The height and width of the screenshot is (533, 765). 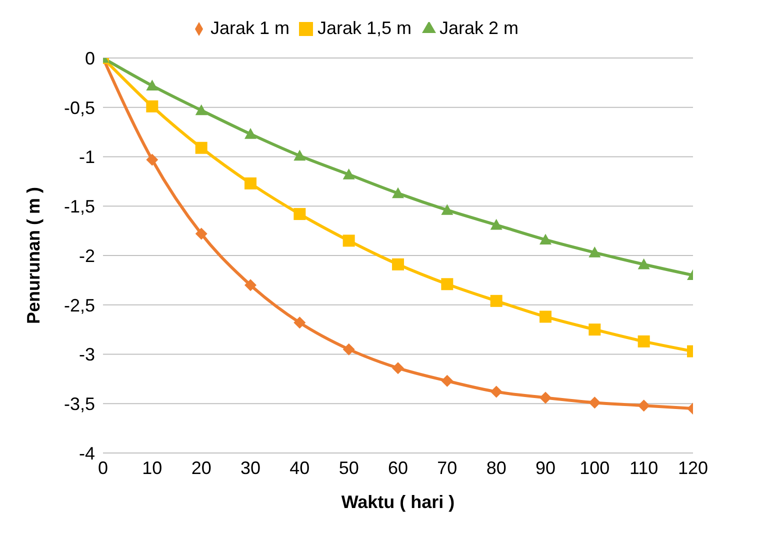 I want to click on legend-label: Jarak 1 m, so click(x=250, y=28).